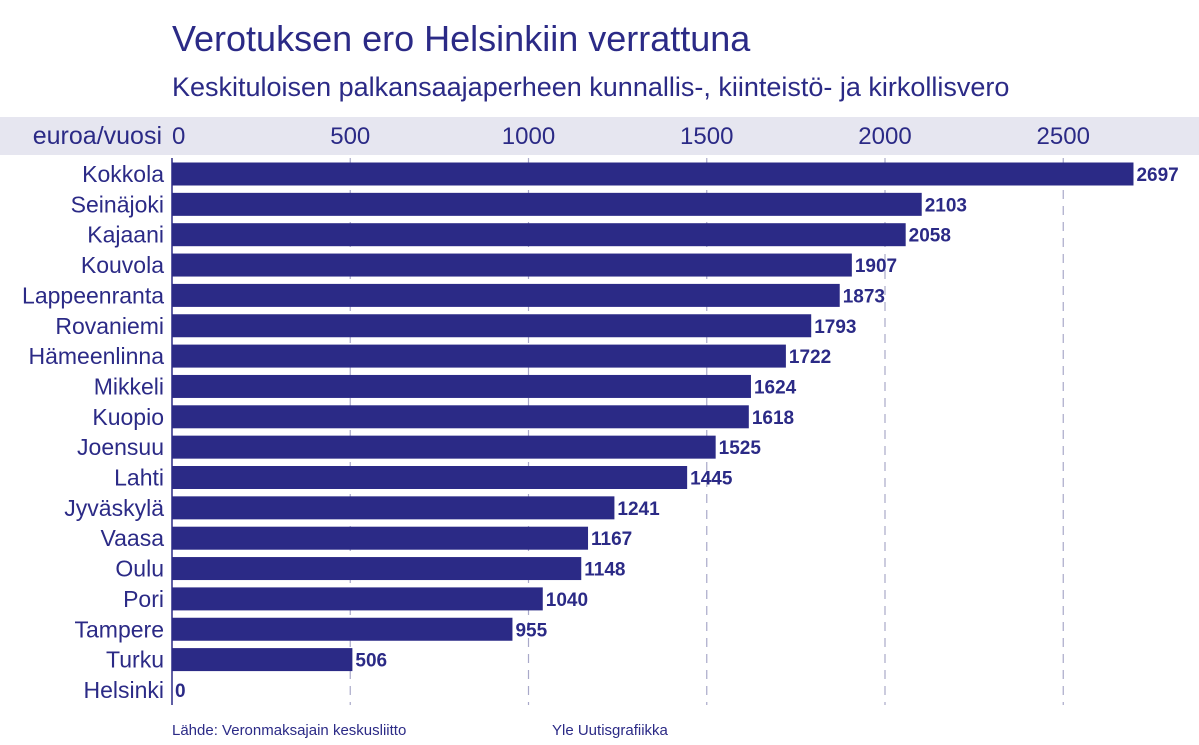 The width and height of the screenshot is (1199, 745). Describe the element at coordinates (461, 38) in the screenshot. I see `chart-title: Verotuksen ero Helsinkiin verrattuna` at that location.